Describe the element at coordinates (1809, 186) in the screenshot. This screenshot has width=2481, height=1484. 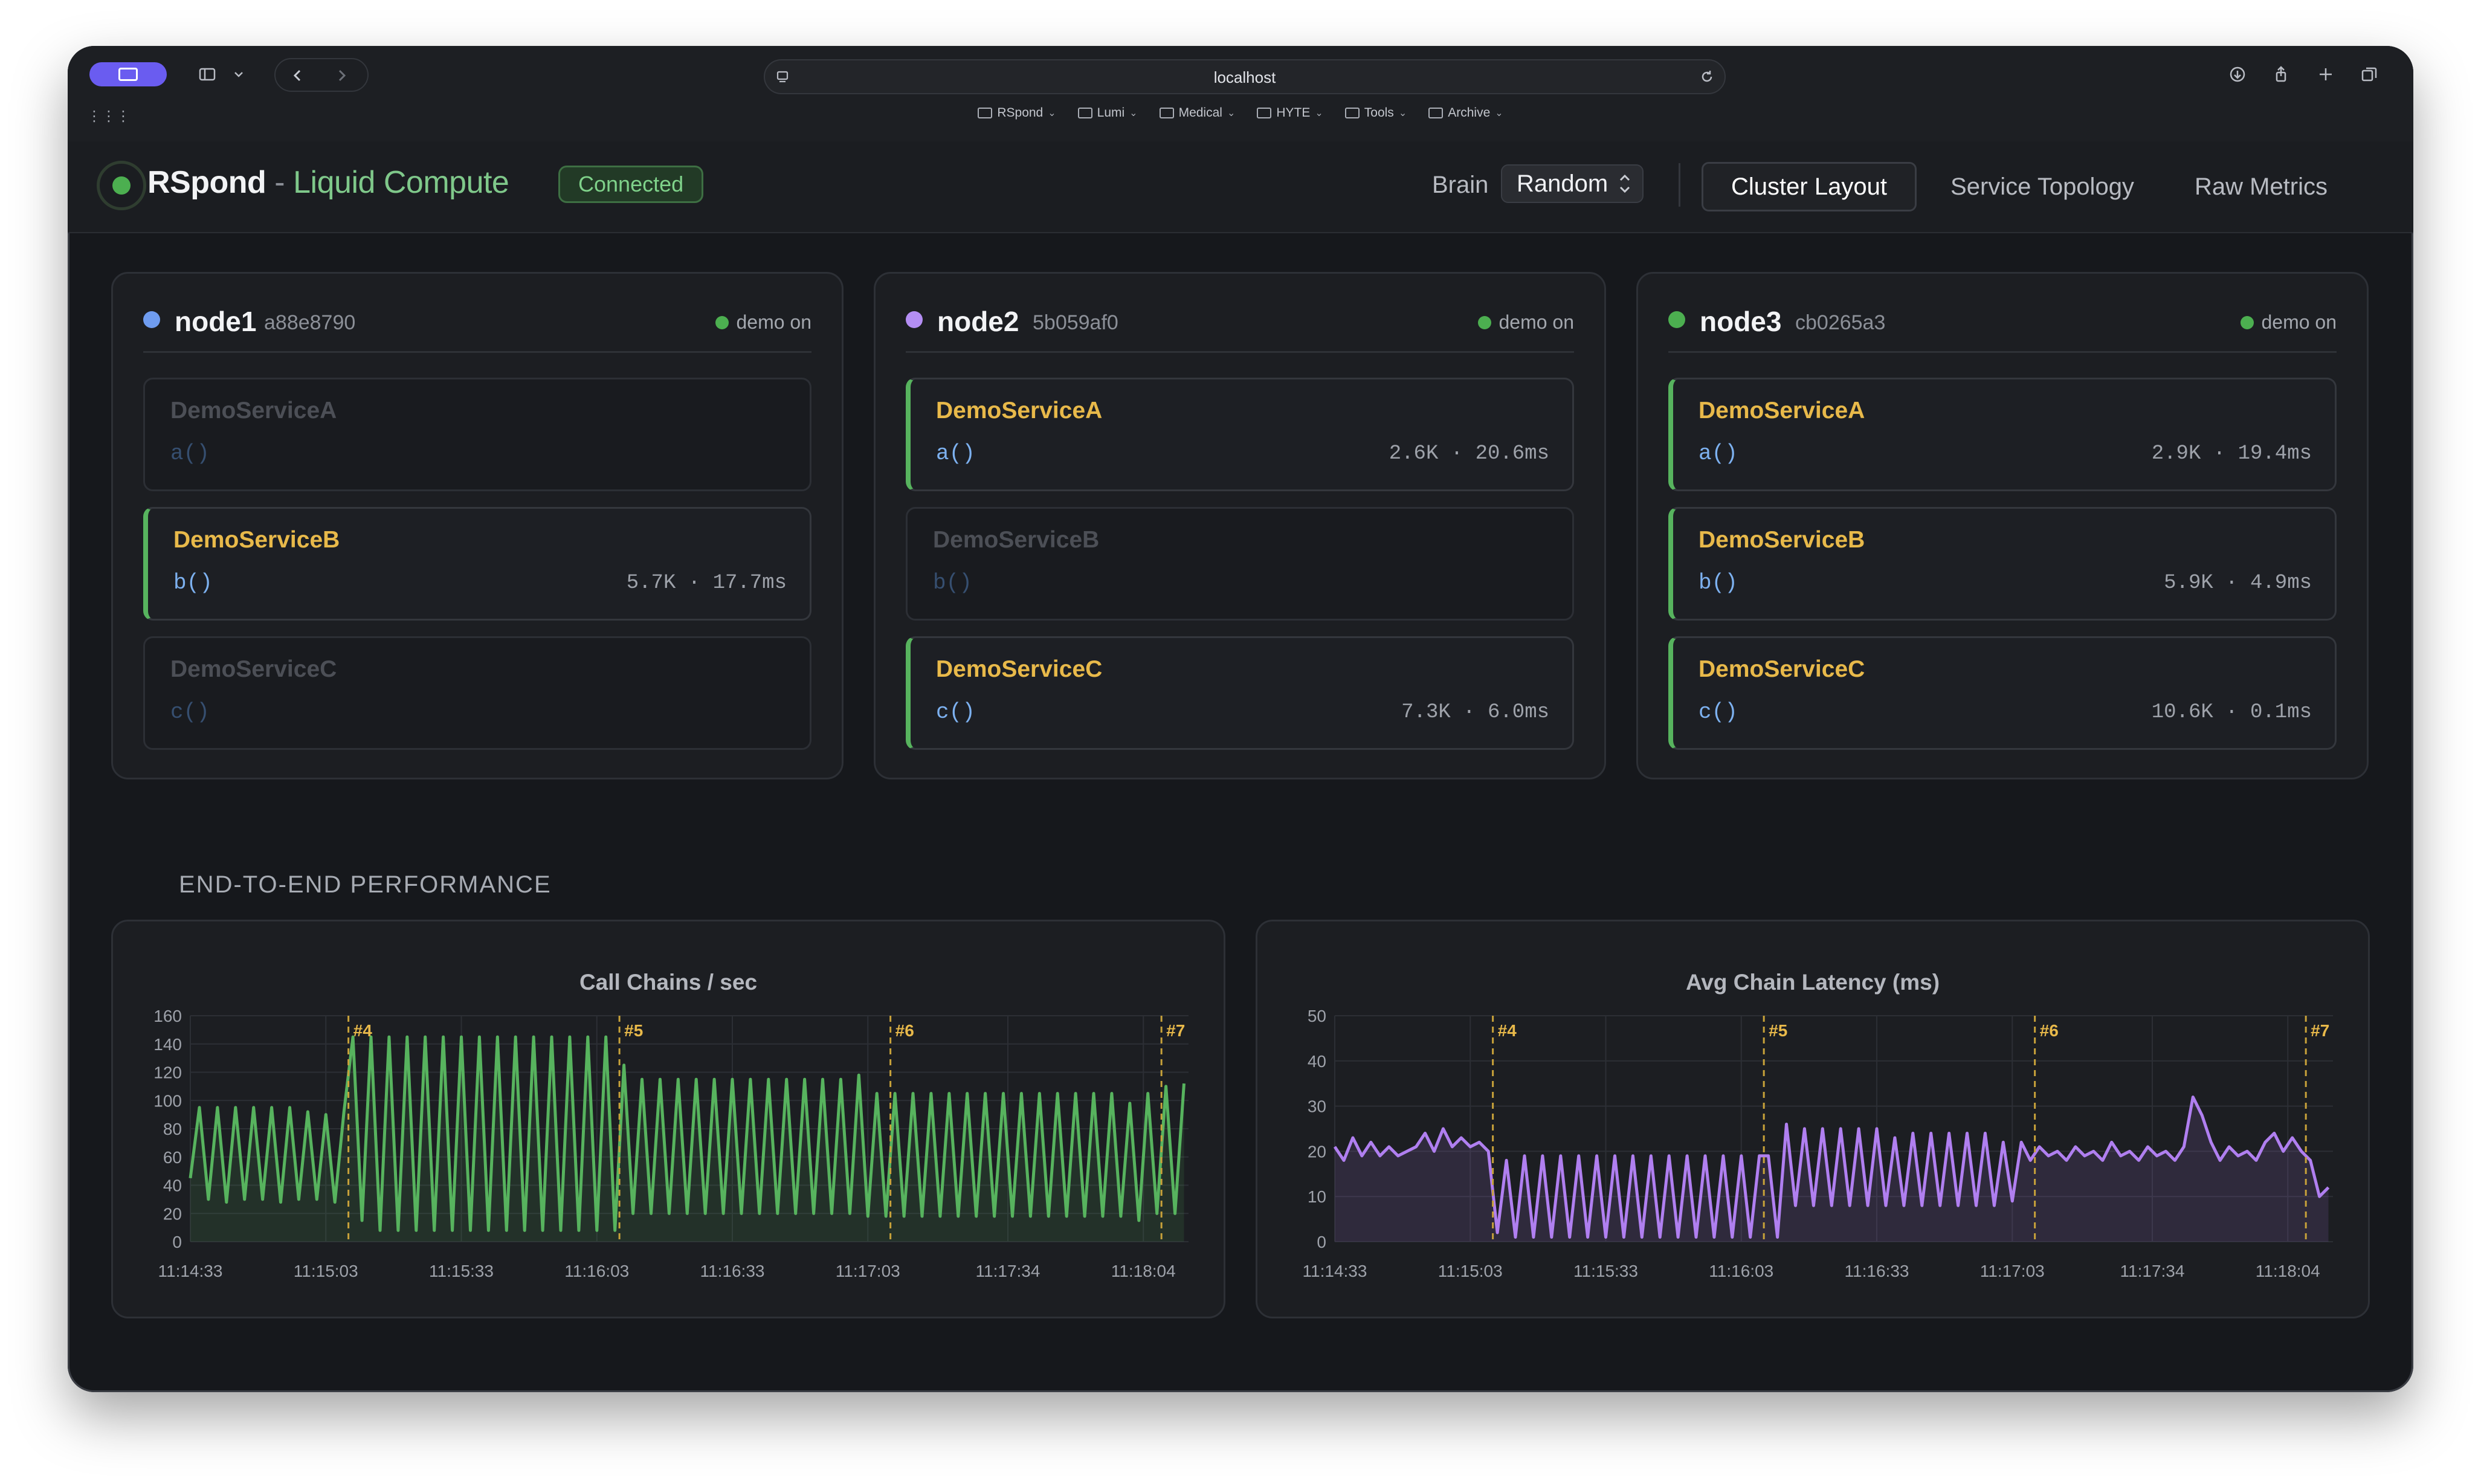
I see `tab-cluster-layout: Cluster Layout` at that location.